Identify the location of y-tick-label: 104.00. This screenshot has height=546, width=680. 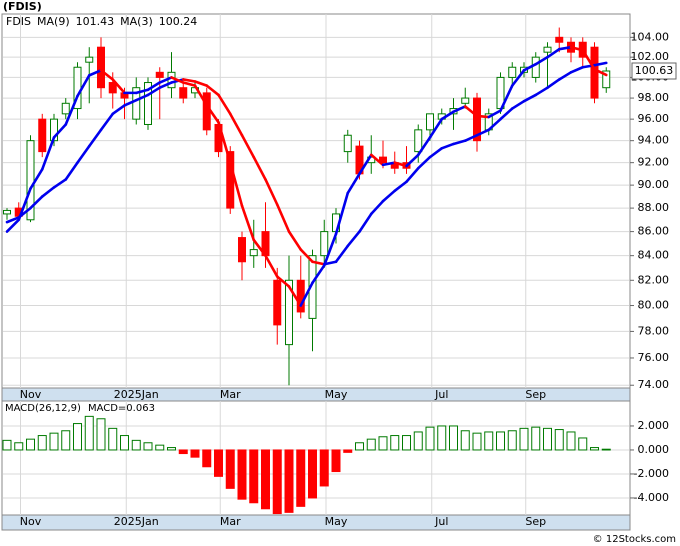
(650, 36).